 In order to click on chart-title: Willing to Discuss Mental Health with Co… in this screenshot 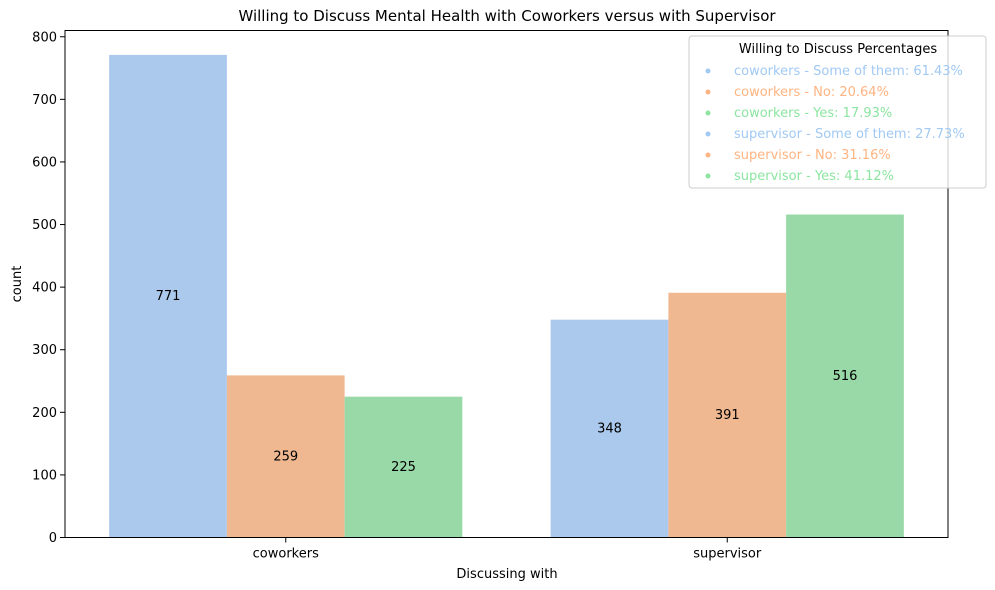, I will do `click(507, 16)`.